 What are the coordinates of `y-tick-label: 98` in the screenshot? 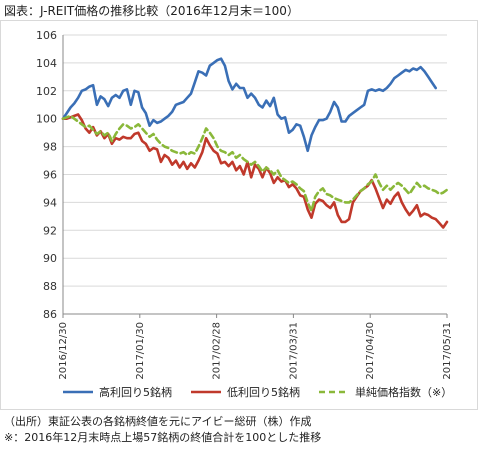 It's located at (50, 147).